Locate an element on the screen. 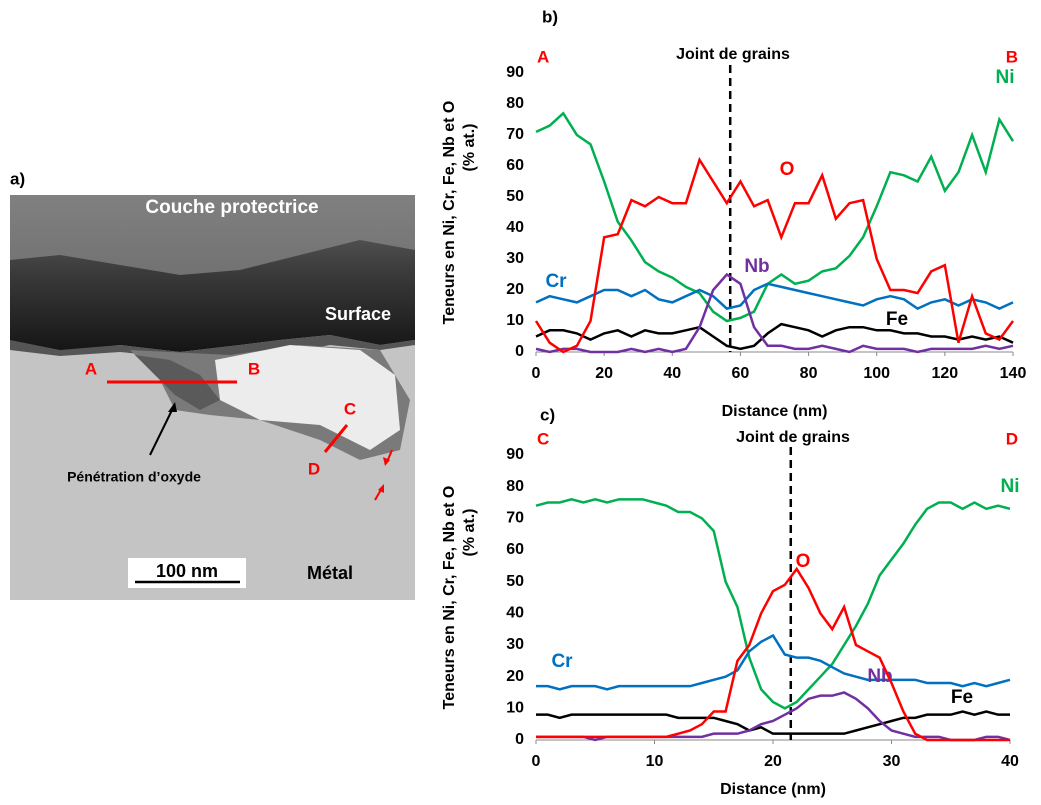 The image size is (1041, 805). metal-label: Métal is located at coordinates (330, 573).